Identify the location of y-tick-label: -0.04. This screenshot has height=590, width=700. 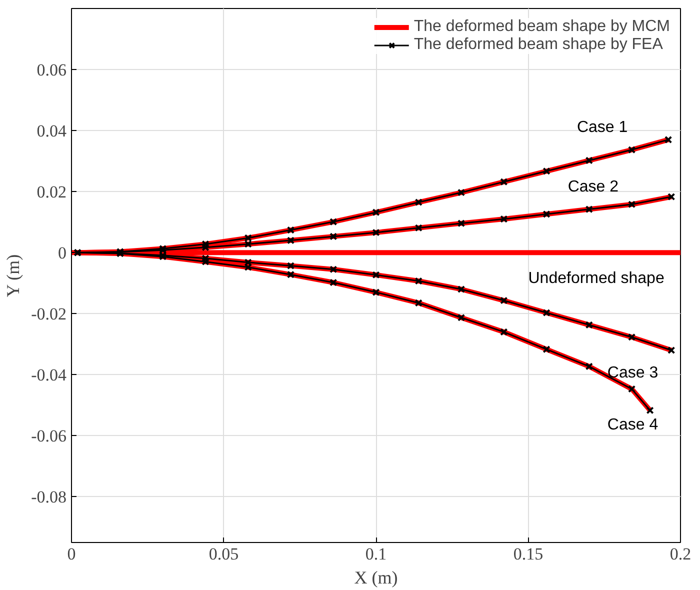
(49, 375).